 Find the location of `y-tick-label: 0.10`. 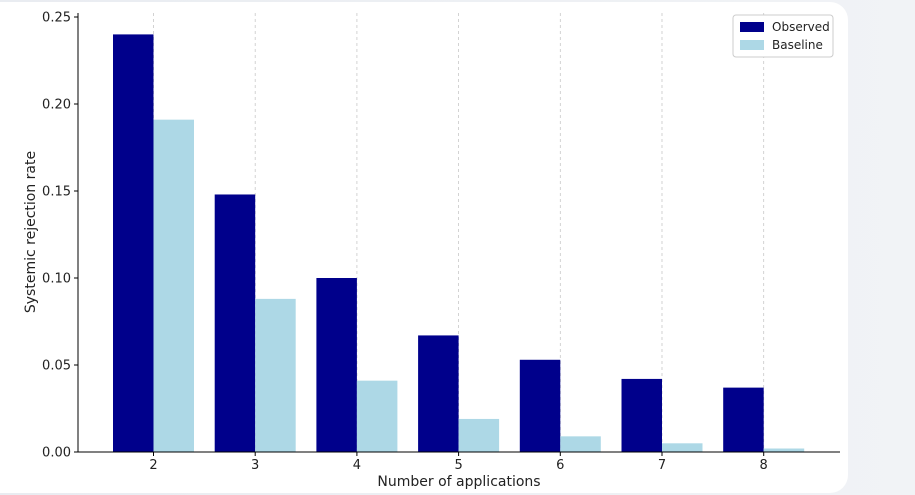

y-tick-label: 0.10 is located at coordinates (56, 279).